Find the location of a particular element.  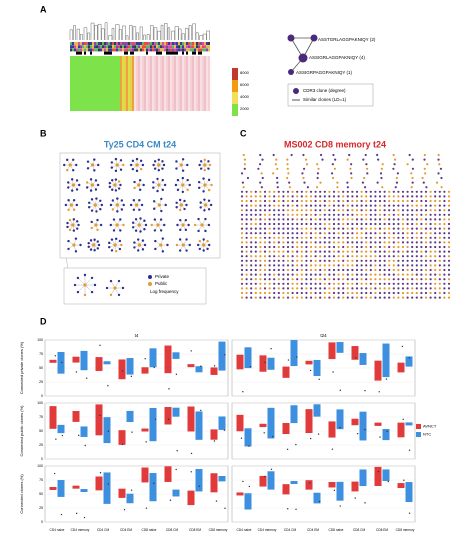

y-tick-label: 0 is located at coordinates (42, 396).